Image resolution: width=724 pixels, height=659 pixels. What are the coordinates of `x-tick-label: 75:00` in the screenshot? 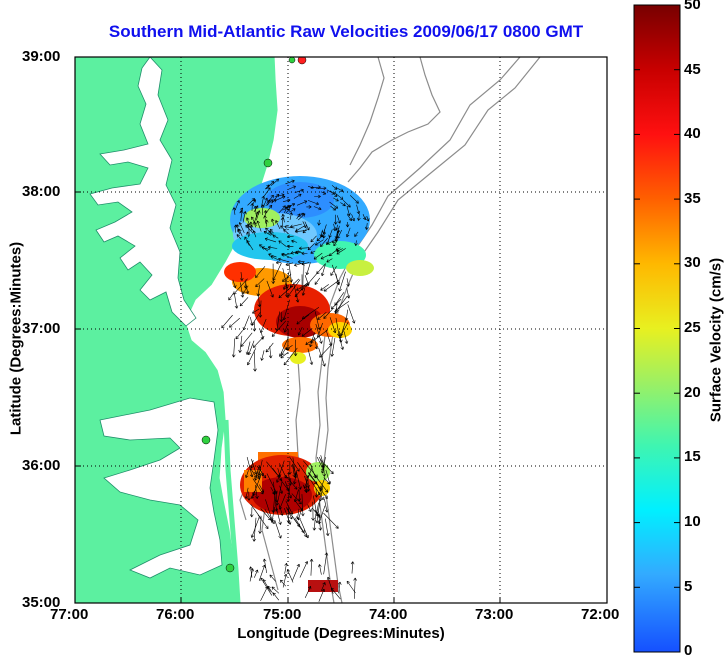 It's located at (282, 614).